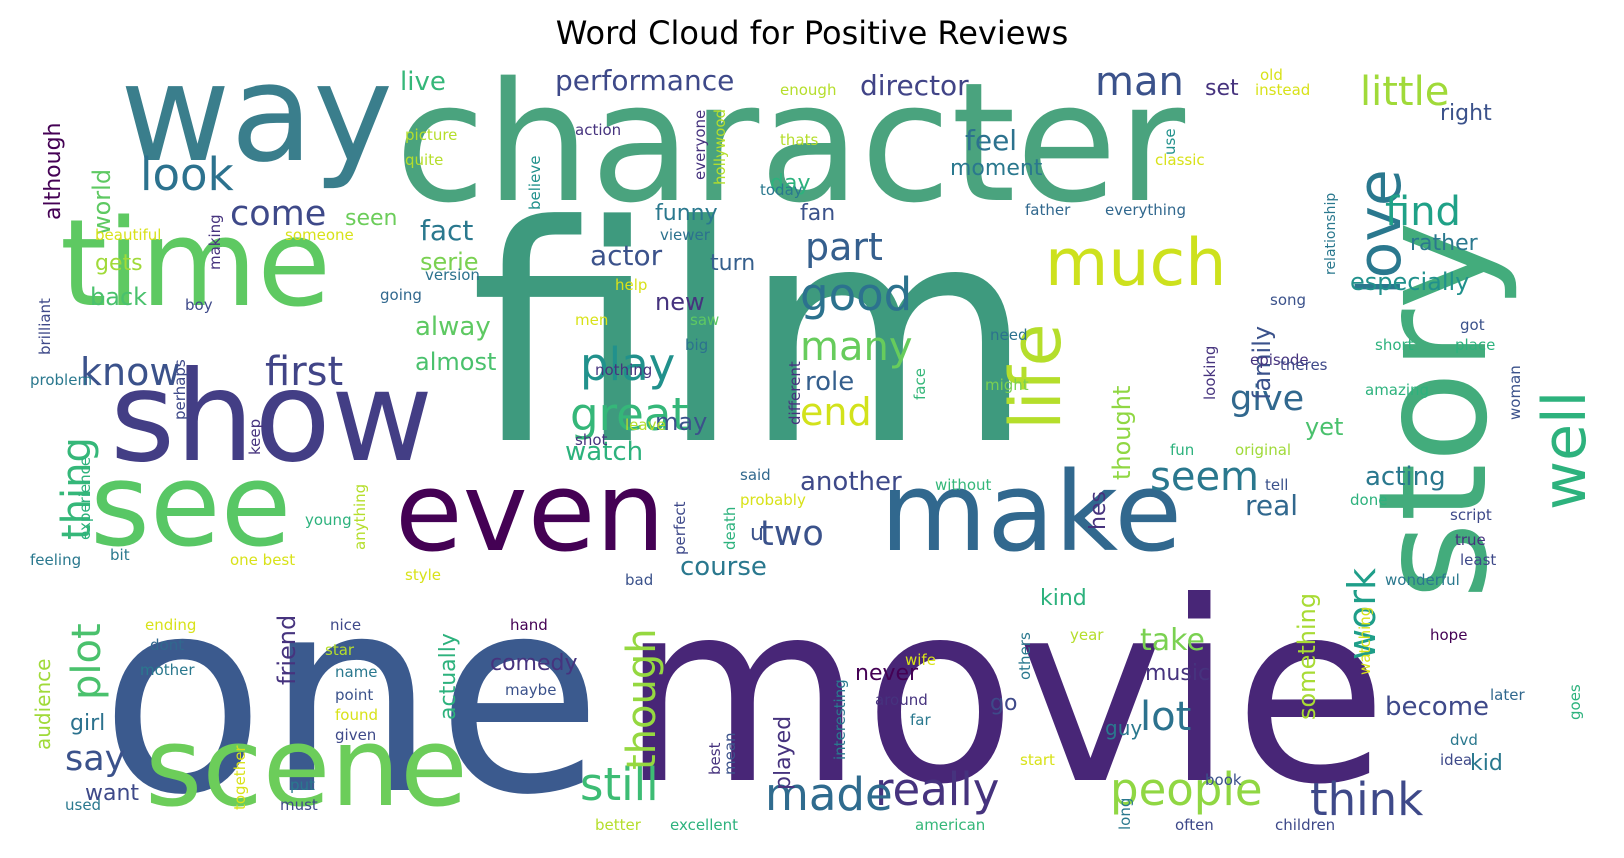 This screenshot has width=1624, height=858. I want to click on word-live: live, so click(423, 82).